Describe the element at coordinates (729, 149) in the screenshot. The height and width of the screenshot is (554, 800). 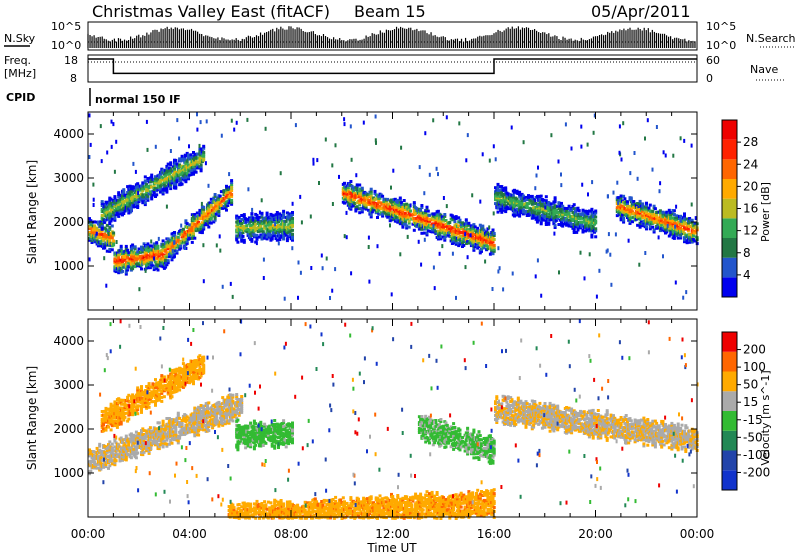
I see `colorbar-segment` at that location.